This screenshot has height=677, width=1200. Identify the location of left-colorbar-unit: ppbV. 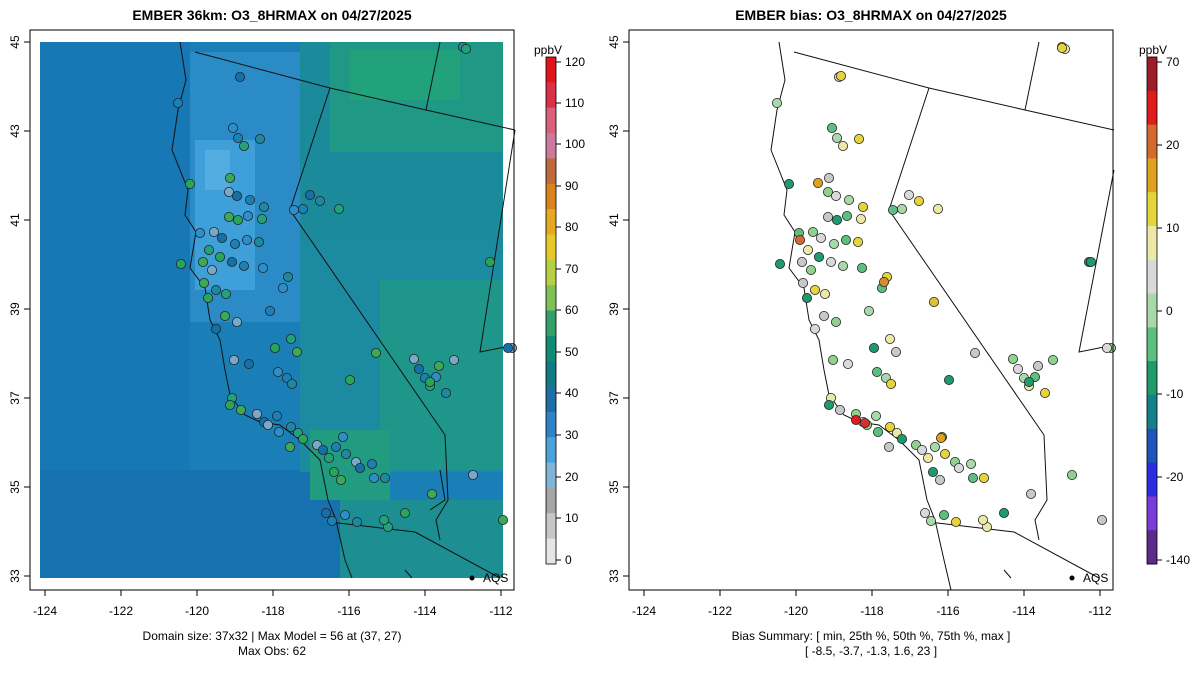
(548, 50).